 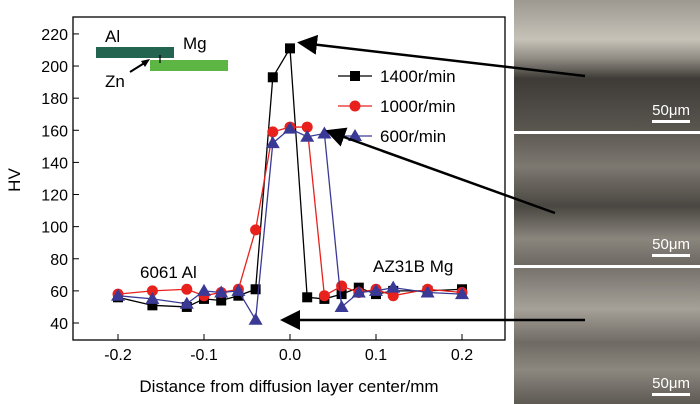 What do you see at coordinates (54, 163) in the screenshot?
I see `y-tick-label: 140` at bounding box center [54, 163].